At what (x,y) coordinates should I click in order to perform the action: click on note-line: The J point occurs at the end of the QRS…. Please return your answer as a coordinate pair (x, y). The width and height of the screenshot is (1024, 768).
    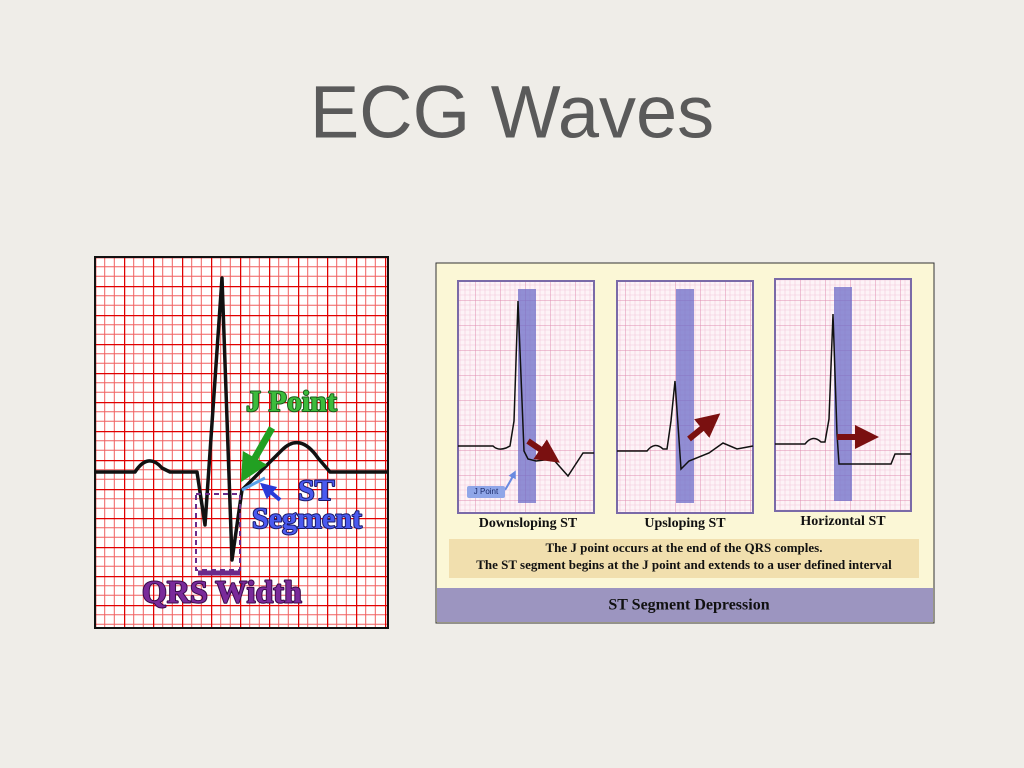
    Looking at the image, I should click on (684, 547).